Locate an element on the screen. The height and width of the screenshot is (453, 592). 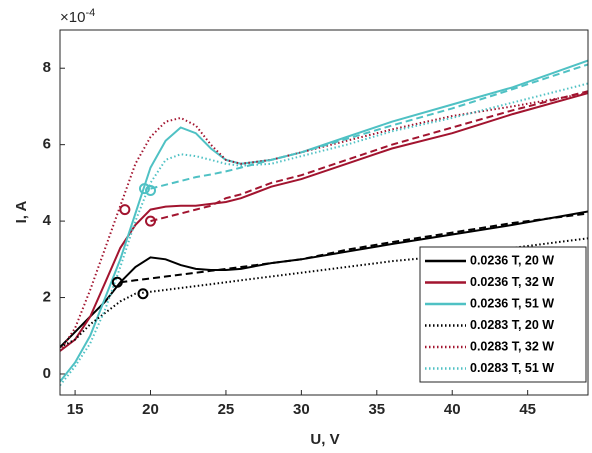
legend-box is located at coordinates (503, 314).